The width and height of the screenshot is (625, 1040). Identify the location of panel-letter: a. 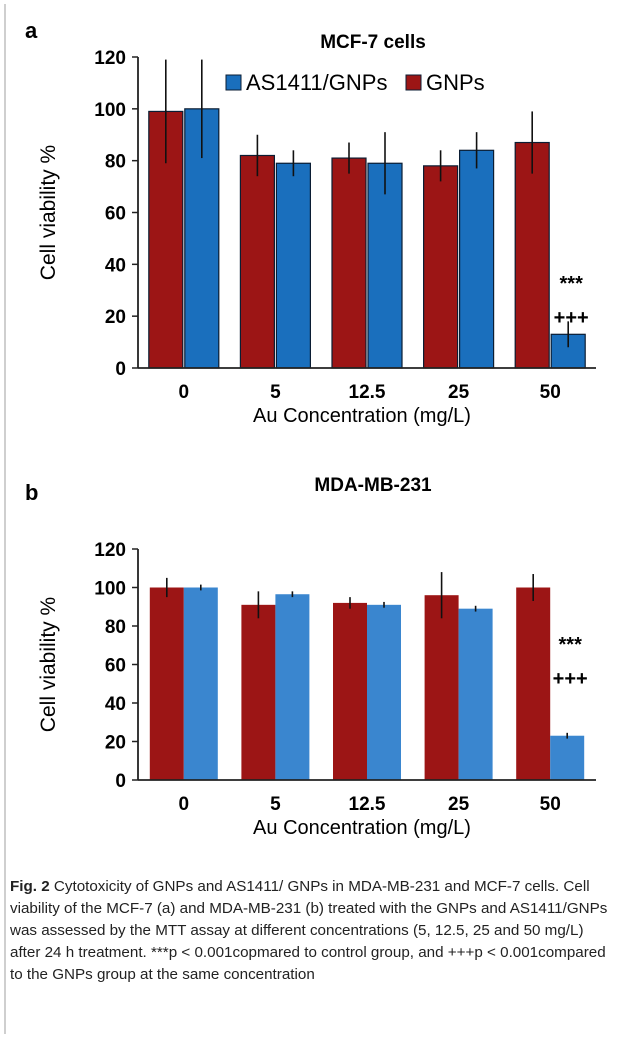
(31, 30).